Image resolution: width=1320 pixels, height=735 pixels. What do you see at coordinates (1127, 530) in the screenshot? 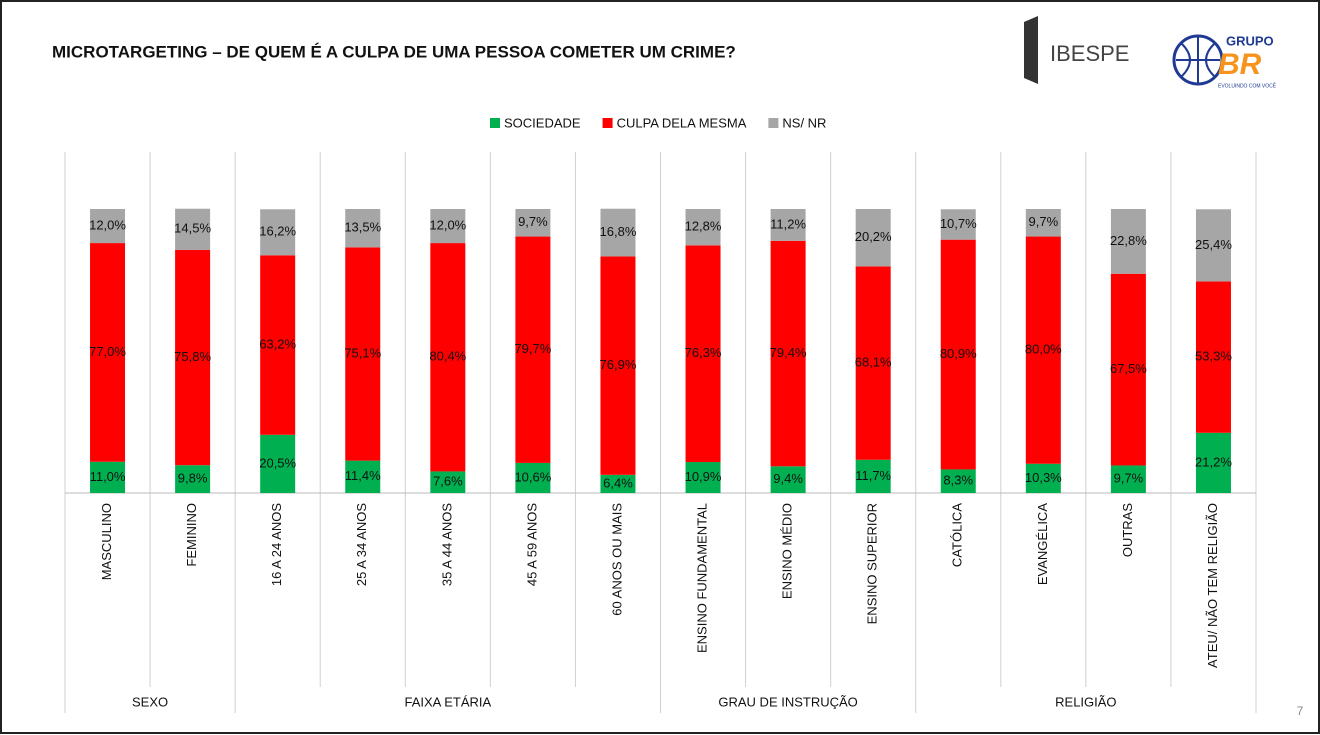
I see `x-tick-label: OUTRAS` at bounding box center [1127, 530].